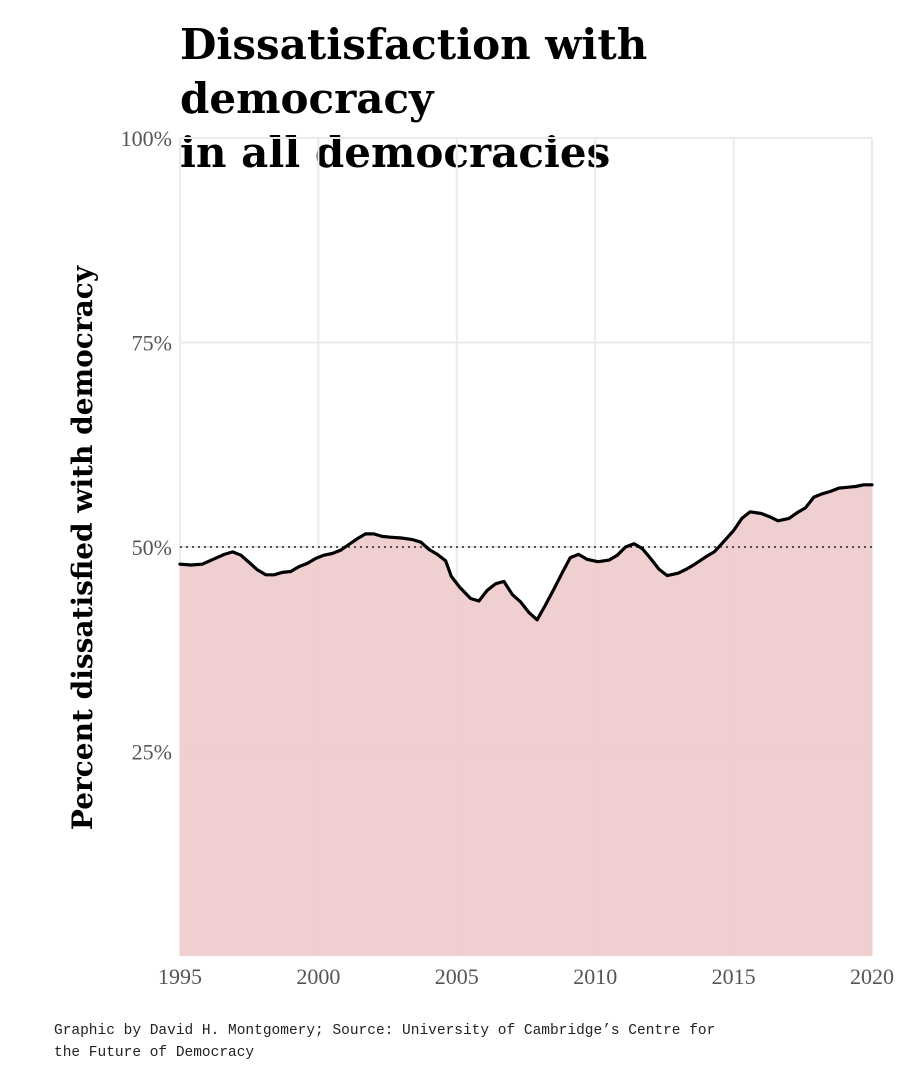  Describe the element at coordinates (152, 343) in the screenshot. I see `y-tick-label: 75%` at that location.